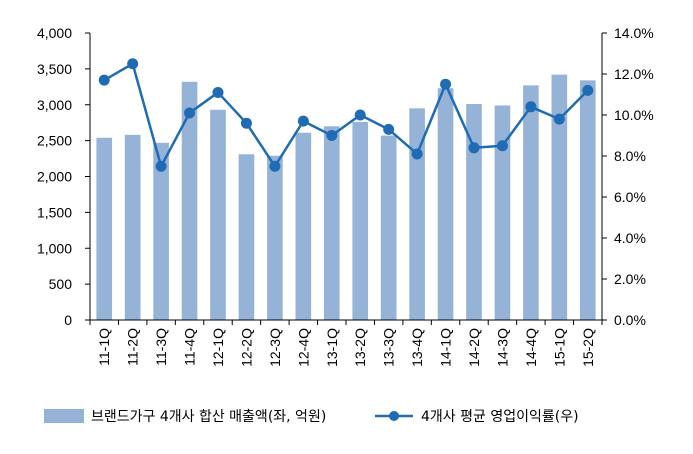  I want to click on line-point-13-2Q, so click(360, 115).